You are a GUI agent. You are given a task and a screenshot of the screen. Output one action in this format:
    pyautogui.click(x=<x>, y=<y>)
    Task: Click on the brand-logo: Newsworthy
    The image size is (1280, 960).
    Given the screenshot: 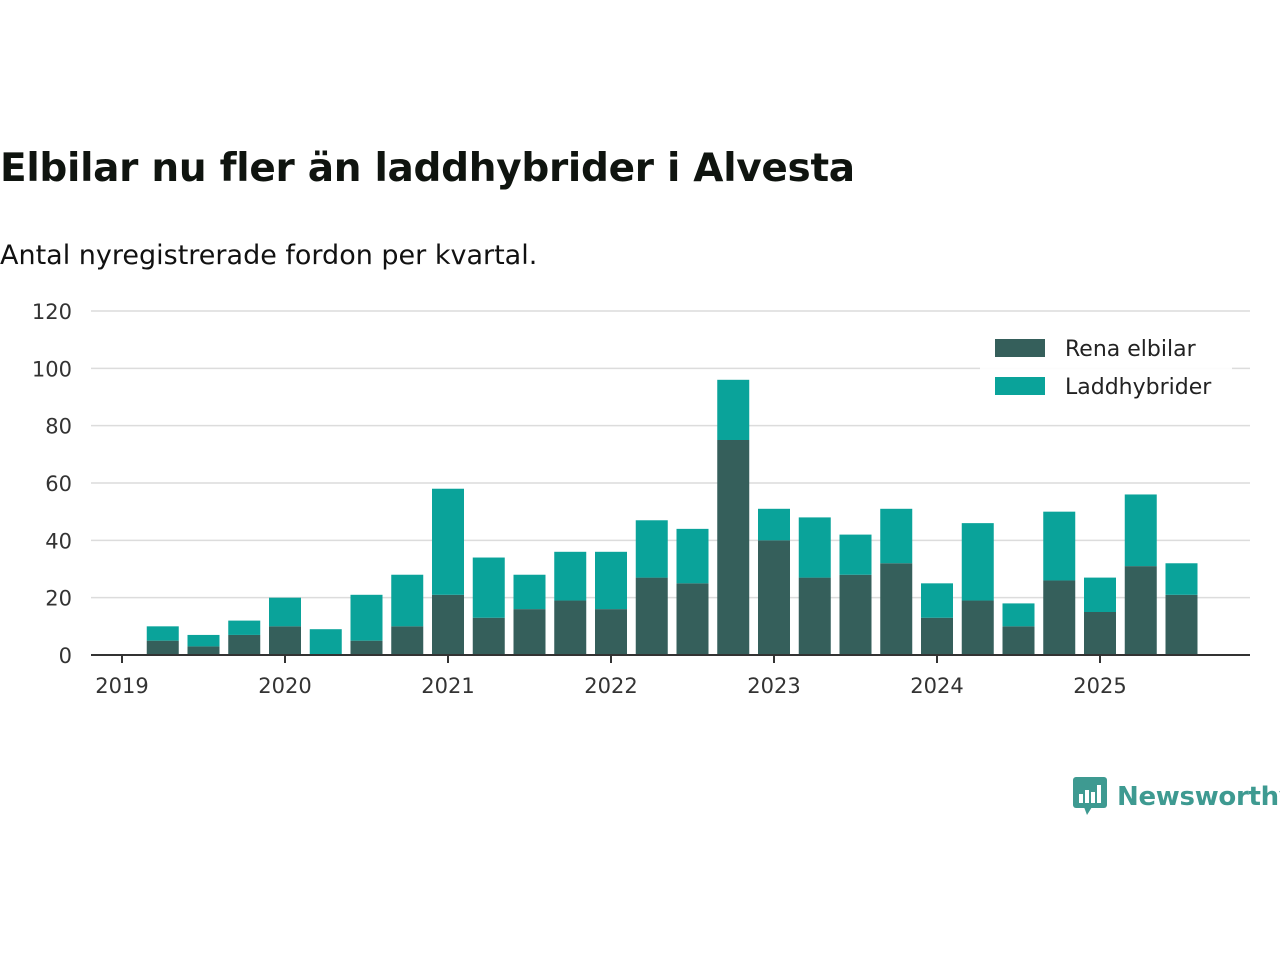 What is the action you would take?
    pyautogui.click(x=1176, y=797)
    